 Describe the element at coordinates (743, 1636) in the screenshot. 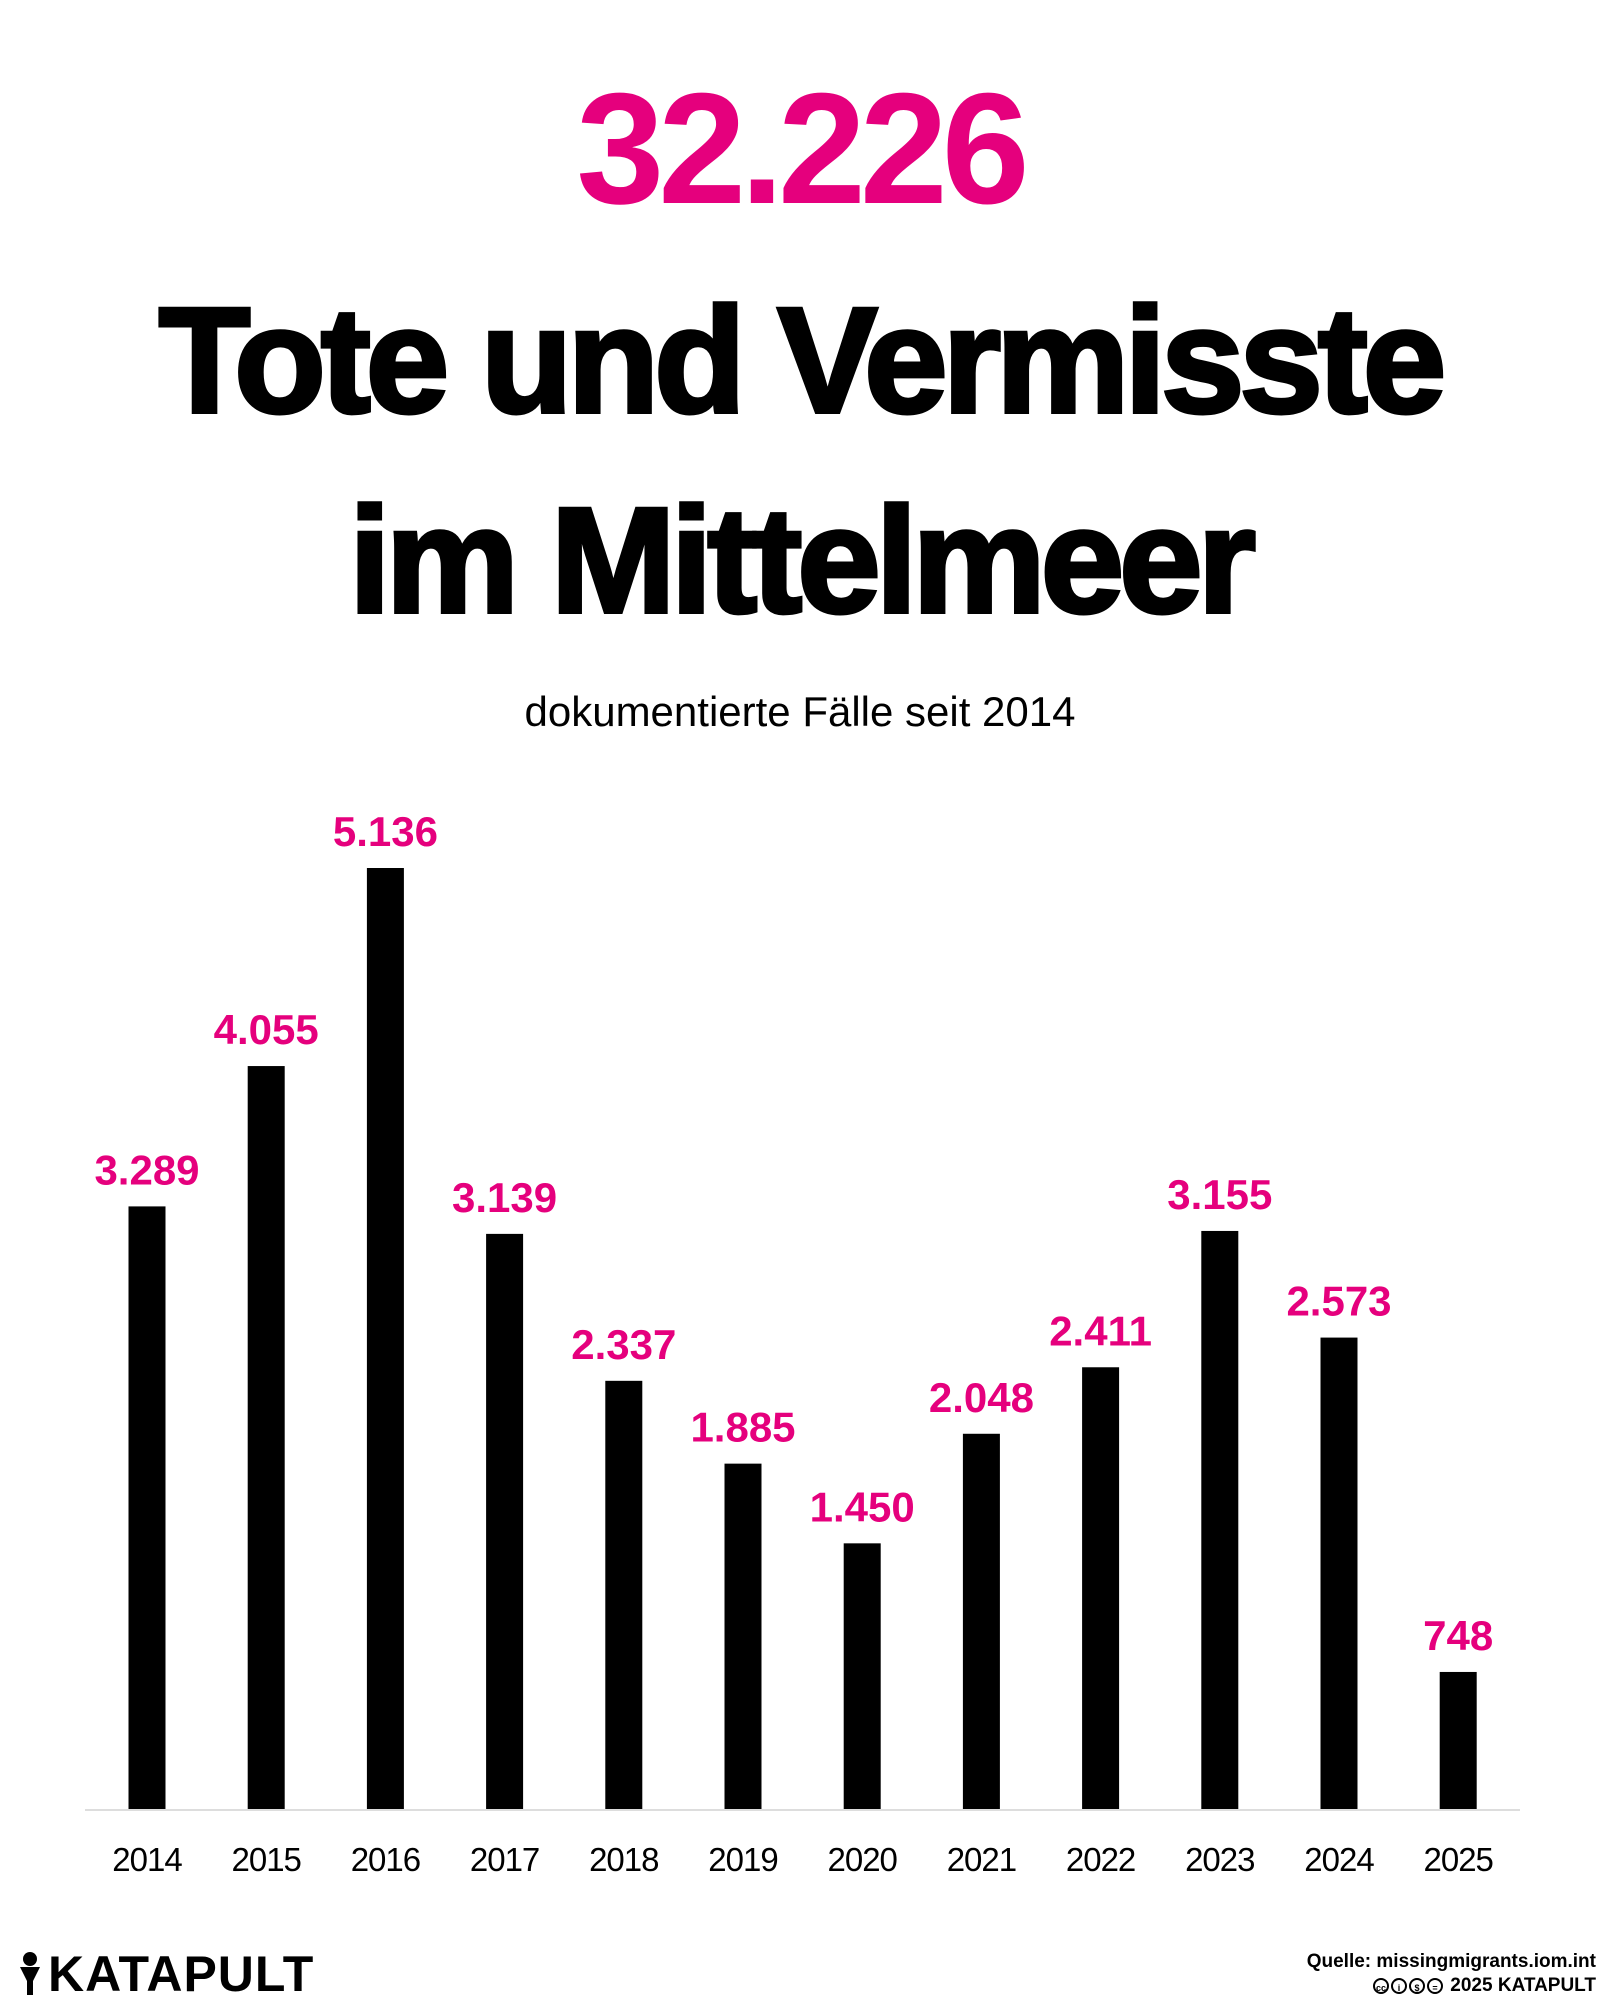

I see `bar-2019` at that location.